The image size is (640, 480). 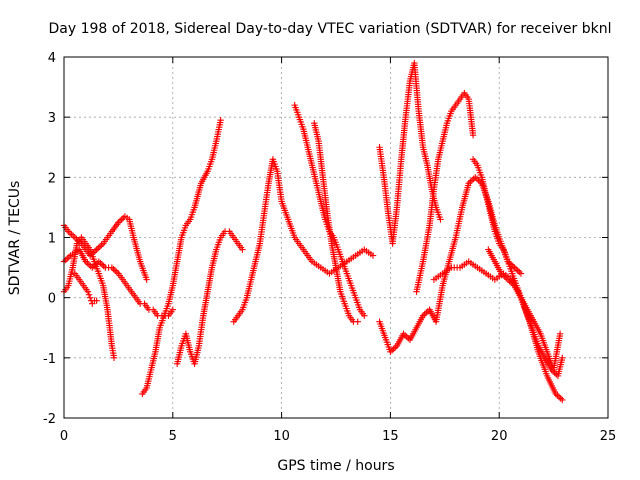 I want to click on y-axis-label: SDTVAR / TECUs, so click(x=15, y=238).